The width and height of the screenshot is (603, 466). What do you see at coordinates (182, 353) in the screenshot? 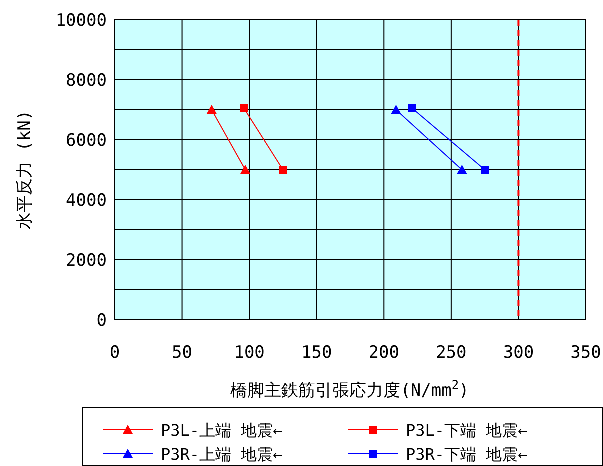
I see `x-tick-label: 50` at bounding box center [182, 353].